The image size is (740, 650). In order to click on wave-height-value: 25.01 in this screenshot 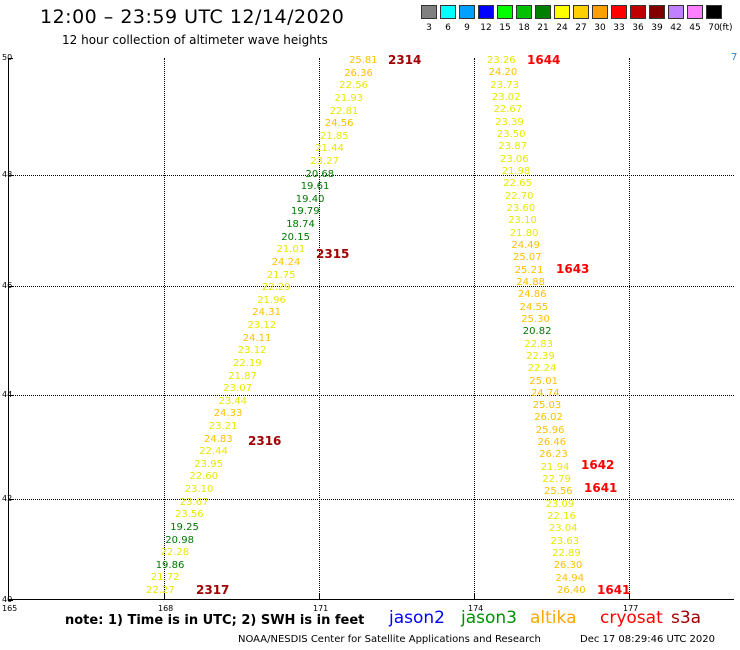, I will do `click(543, 381)`.